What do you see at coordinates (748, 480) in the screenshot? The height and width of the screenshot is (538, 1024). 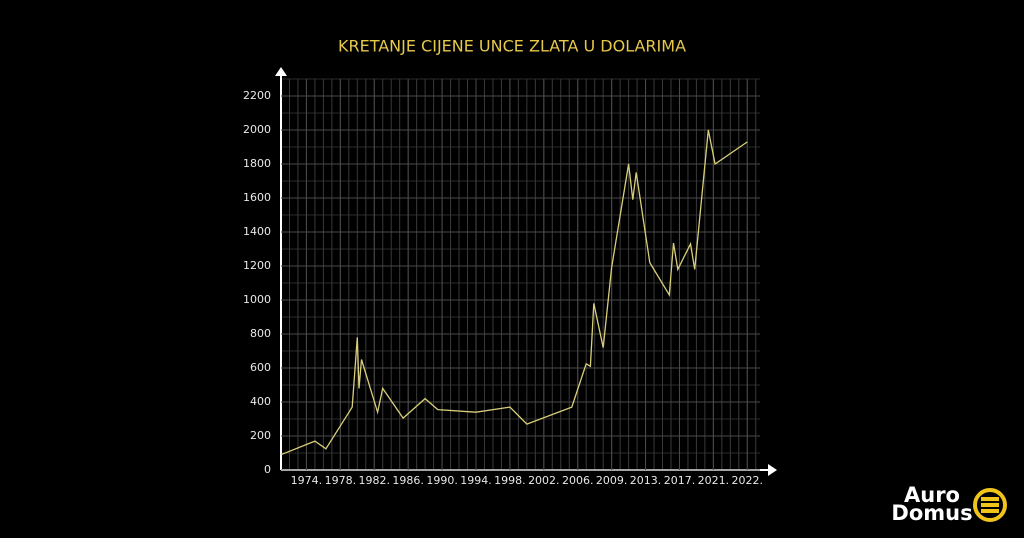 I see `x-tick-label: 2022.` at bounding box center [748, 480].